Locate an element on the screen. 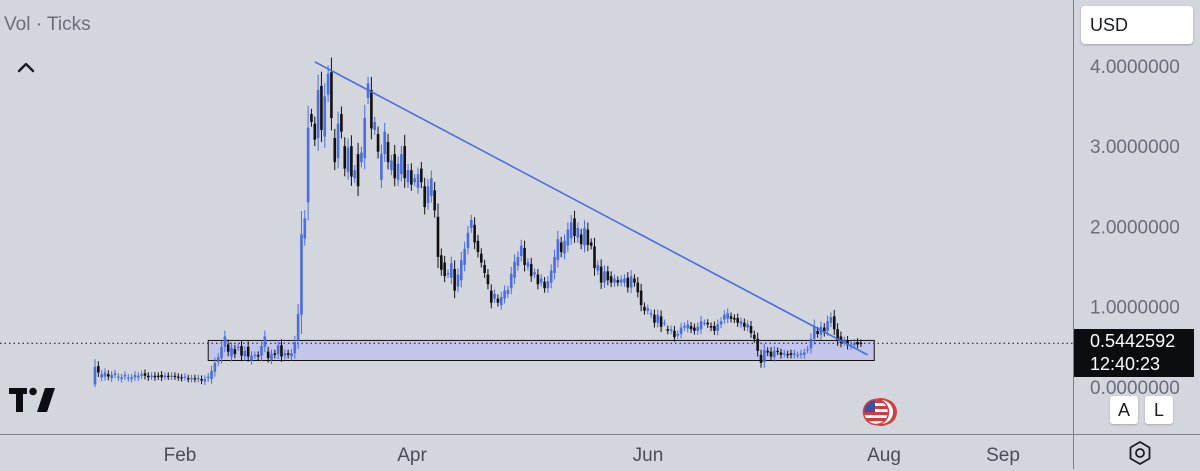  tradingview-logo-icon is located at coordinates (32, 400).